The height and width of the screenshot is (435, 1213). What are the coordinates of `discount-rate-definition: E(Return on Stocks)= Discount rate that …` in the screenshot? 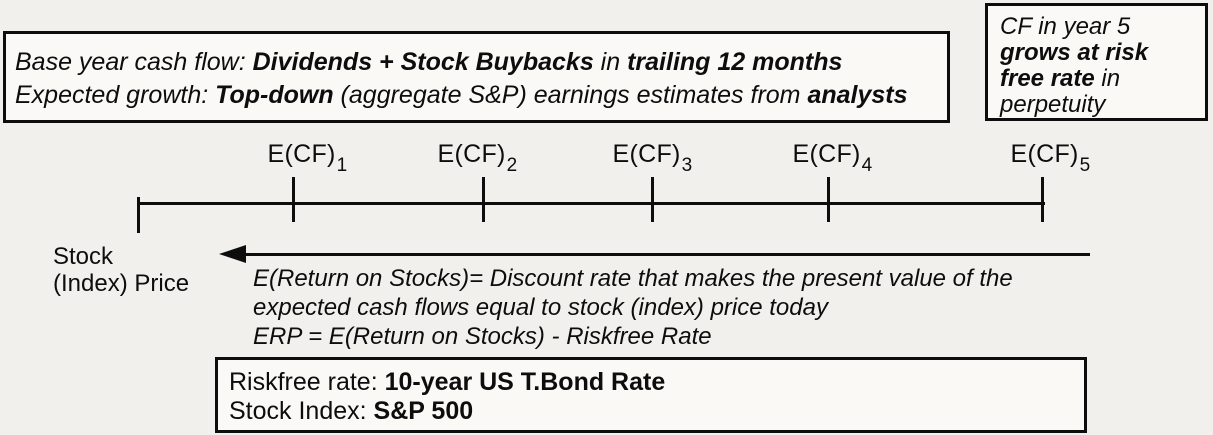 It's located at (633, 307).